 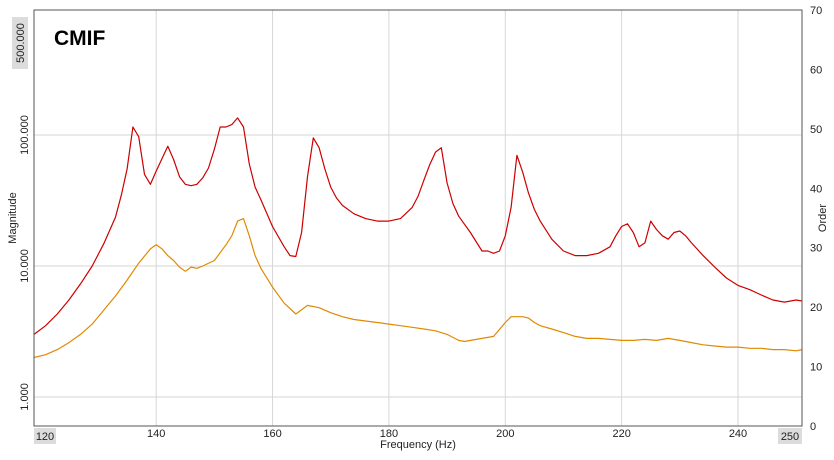 What do you see at coordinates (156, 434) in the screenshot?
I see `x-tick-label: 140` at bounding box center [156, 434].